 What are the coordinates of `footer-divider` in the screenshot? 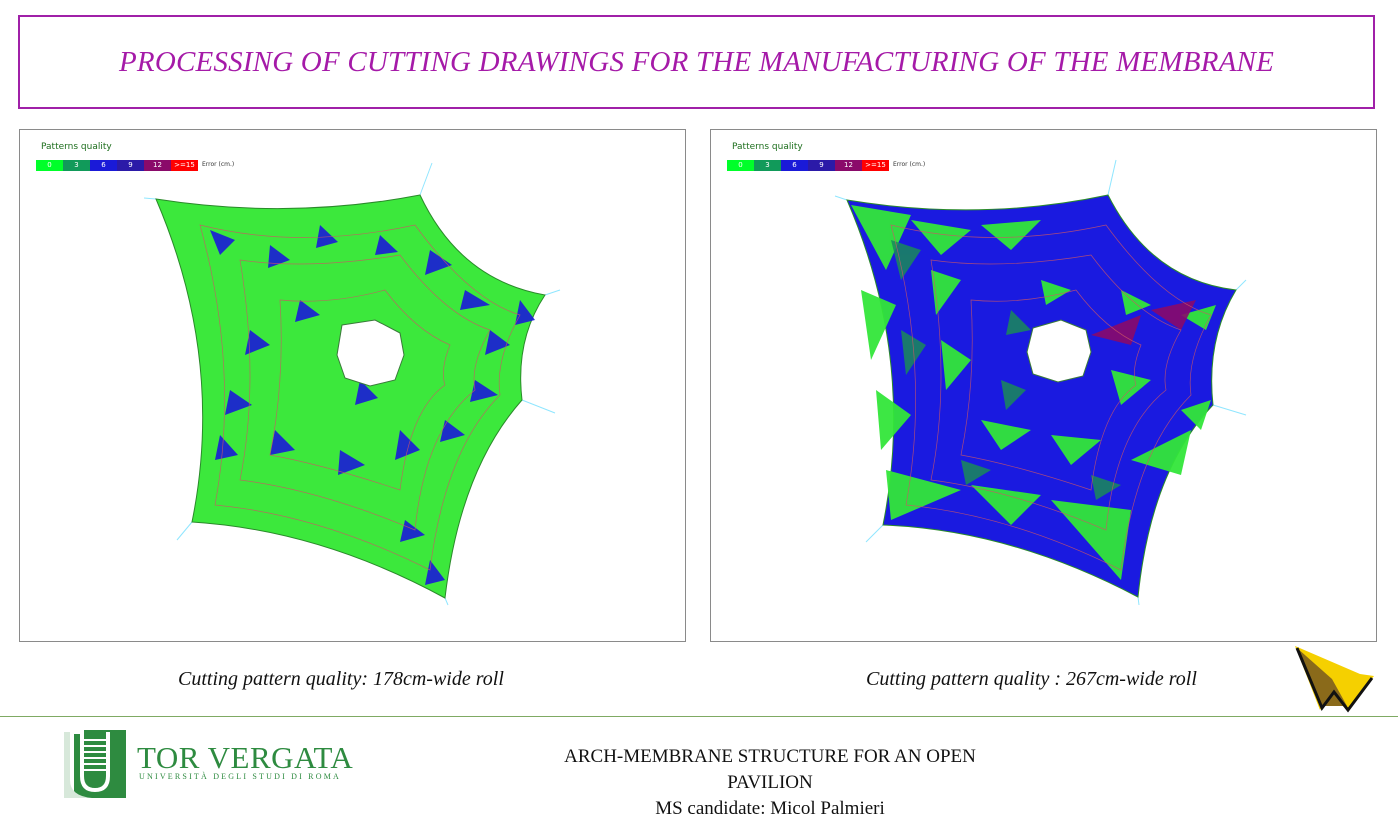 It's located at (699, 716).